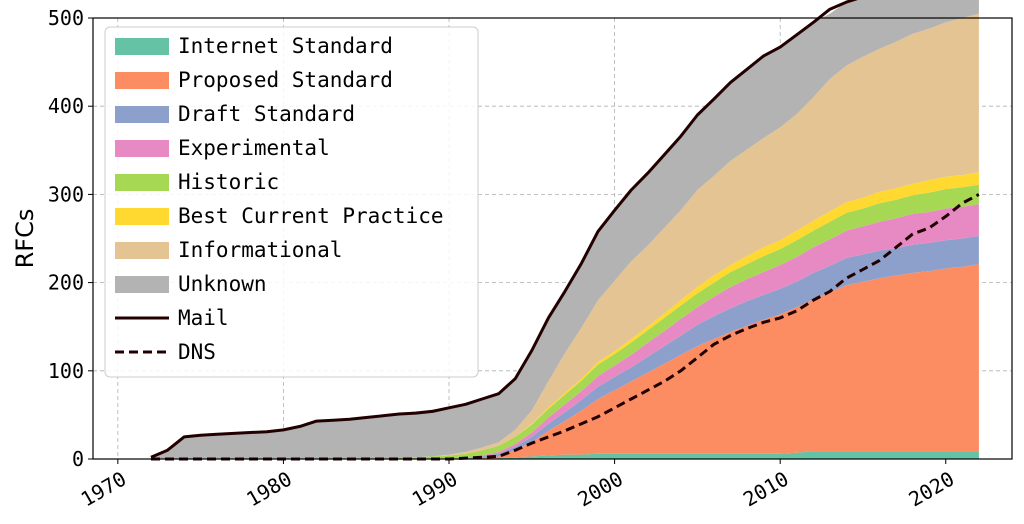 This screenshot has width=1024, height=524. What do you see at coordinates (222, 284) in the screenshot?
I see `legend-label-unknown: Unknown` at bounding box center [222, 284].